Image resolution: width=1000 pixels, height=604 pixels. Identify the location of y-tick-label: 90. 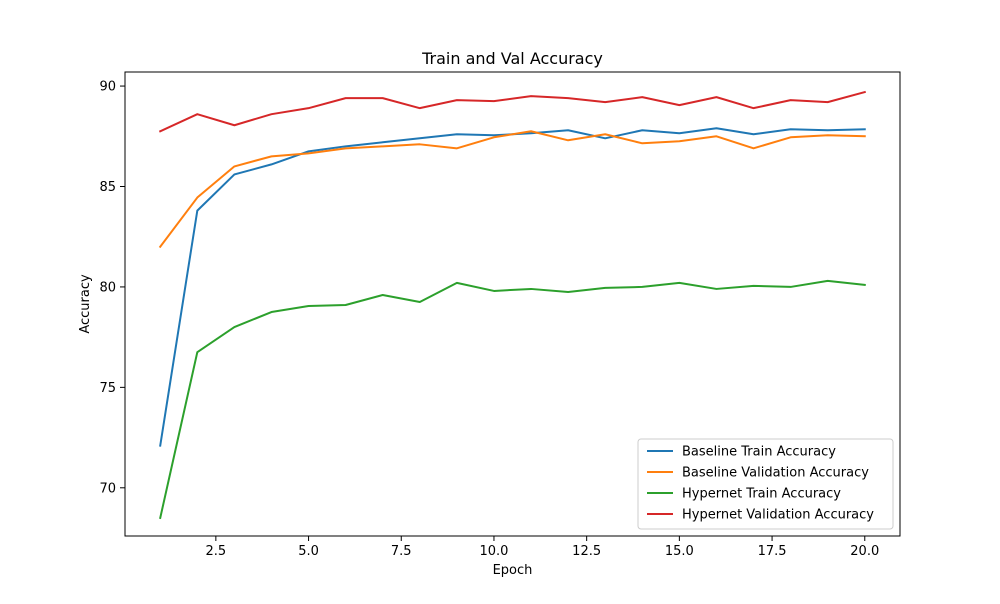
(107, 87).